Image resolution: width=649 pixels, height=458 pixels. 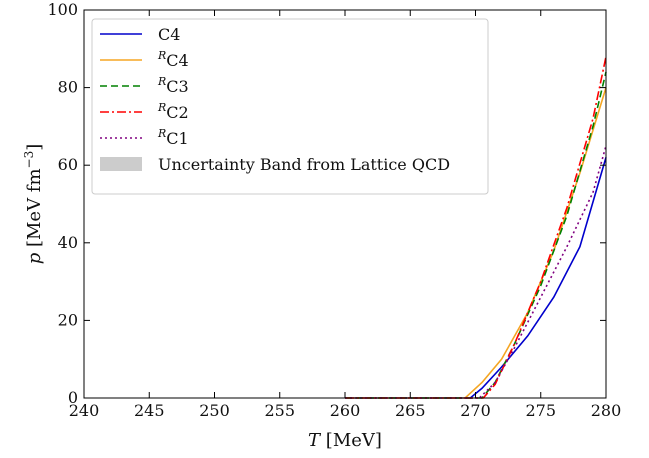 I want to click on y-tick-label: 80, so click(x=68, y=87).